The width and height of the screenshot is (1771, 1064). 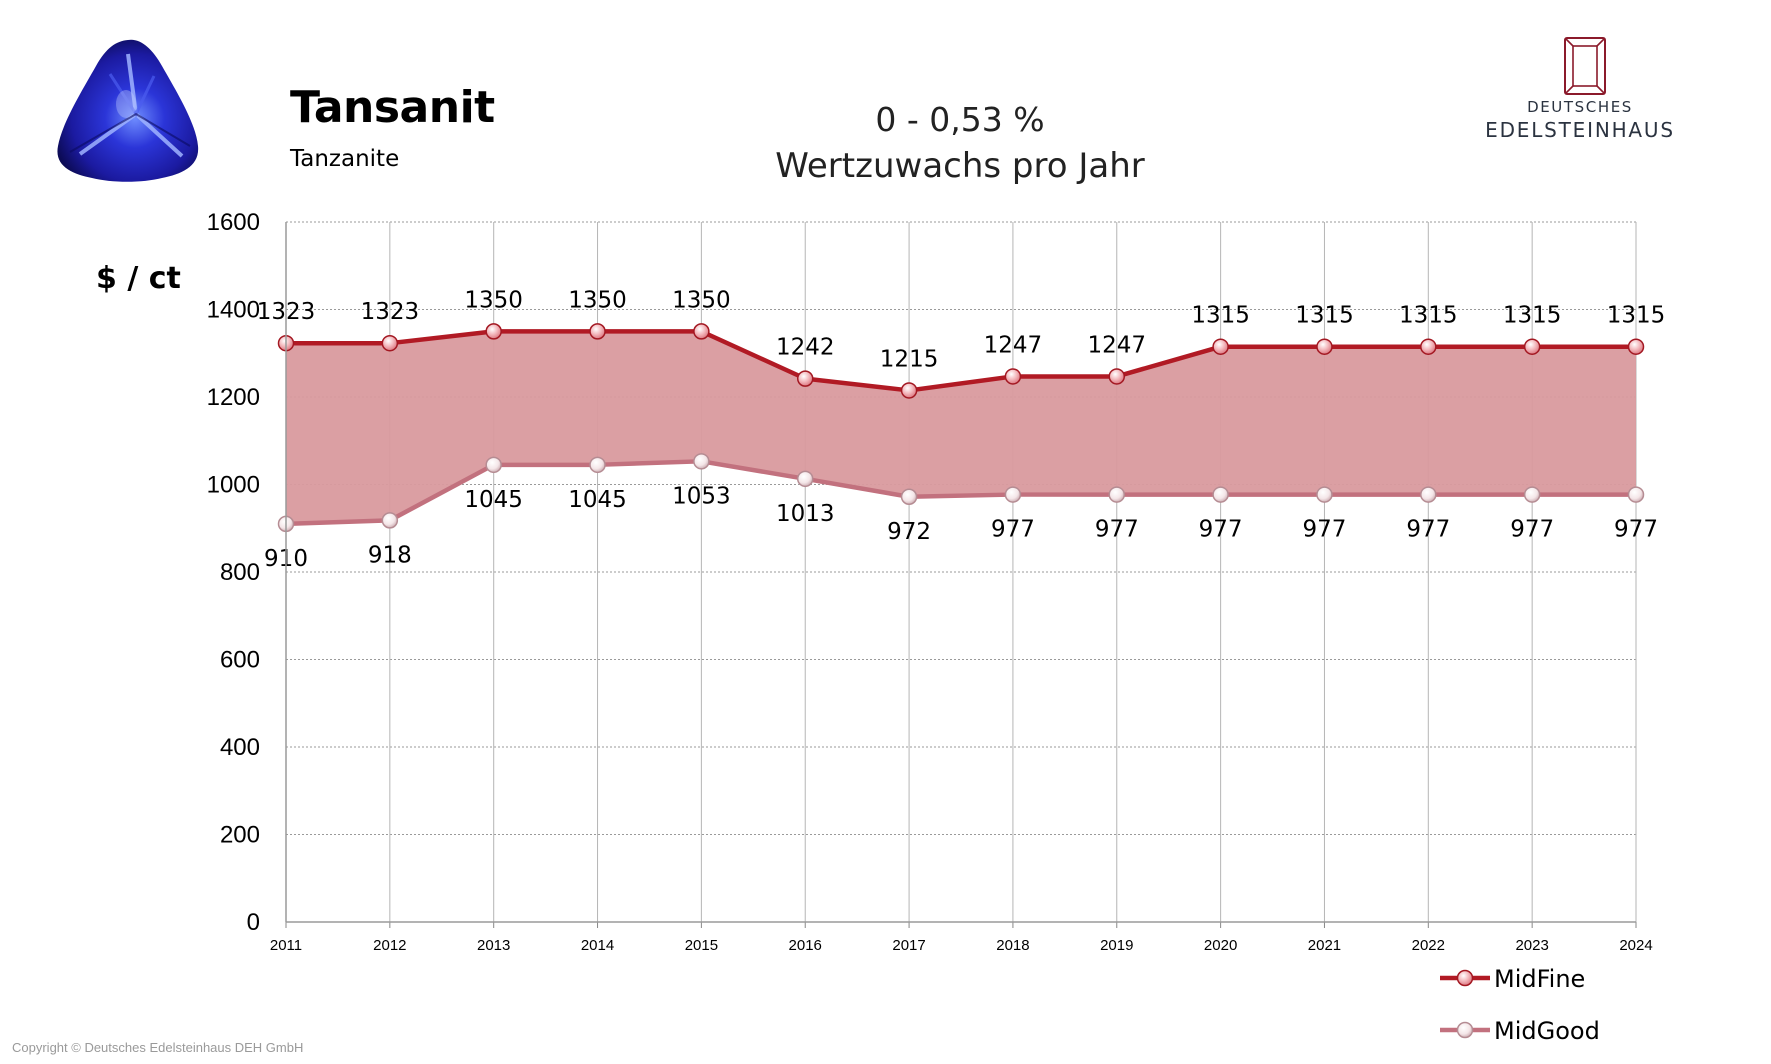 What do you see at coordinates (1220, 945) in the screenshot?
I see `x-tick-label: 2020` at bounding box center [1220, 945].